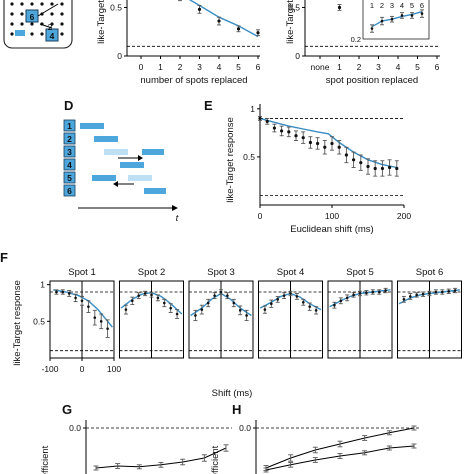 This screenshot has width=474, height=474. Describe the element at coordinates (297, 56) in the screenshot. I see `c-y-tick-label: 0` at that location.